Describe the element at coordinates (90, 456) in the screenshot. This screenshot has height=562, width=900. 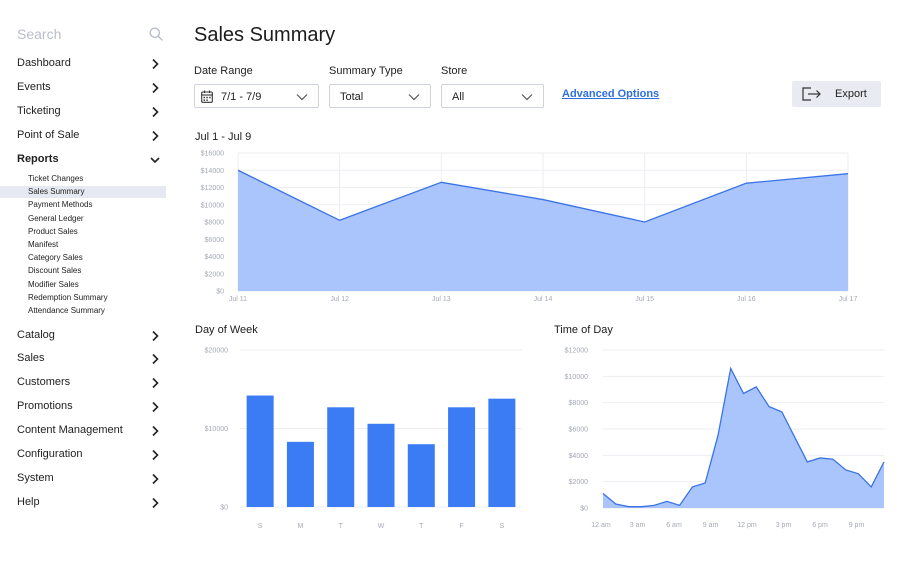
I see `sidebar-item-configuration: Configuration` at that location.